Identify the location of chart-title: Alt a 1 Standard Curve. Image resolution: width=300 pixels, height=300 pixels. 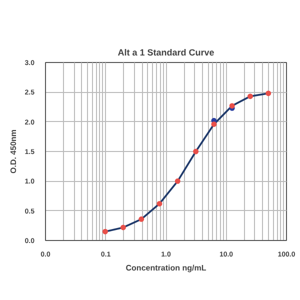
(166, 53).